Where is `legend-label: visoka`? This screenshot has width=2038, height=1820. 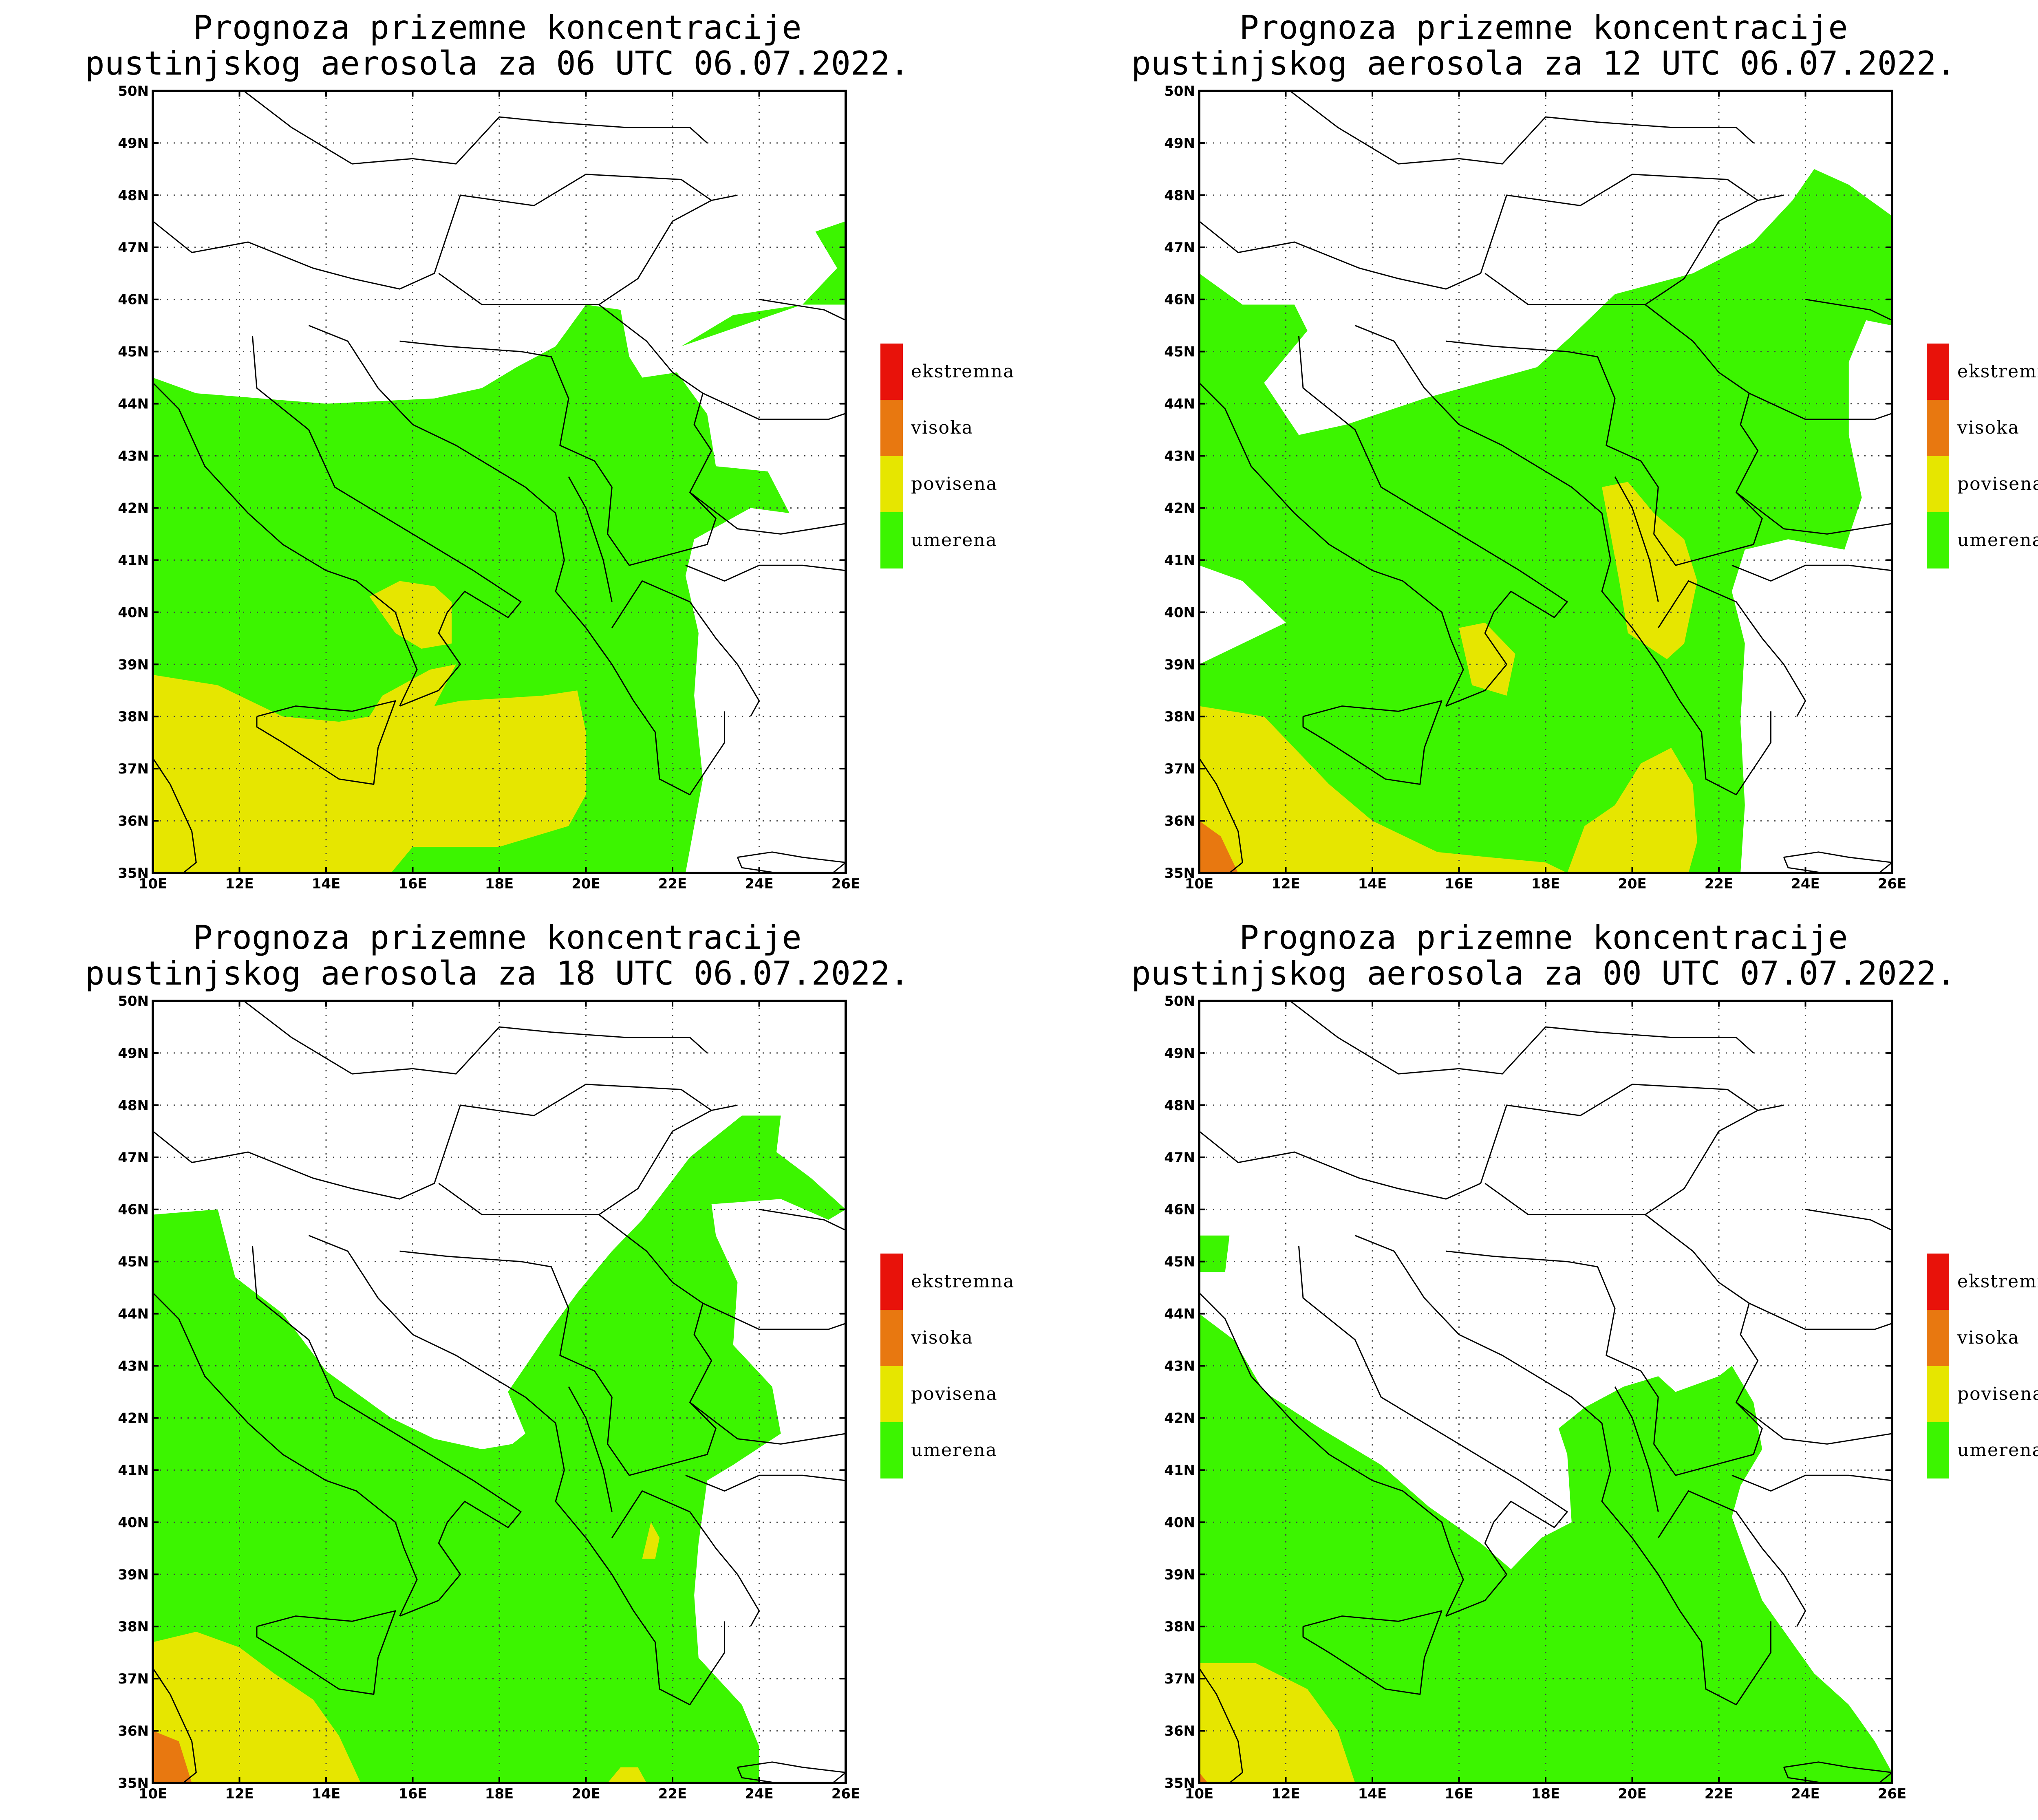 legend-label: visoka is located at coordinates (1989, 428).